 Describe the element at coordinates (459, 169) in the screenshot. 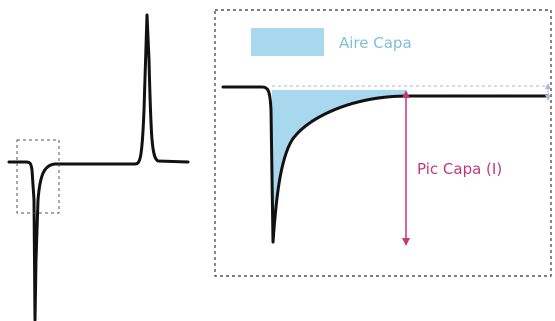

I see `peak-label: Pic Capa (I)` at that location.